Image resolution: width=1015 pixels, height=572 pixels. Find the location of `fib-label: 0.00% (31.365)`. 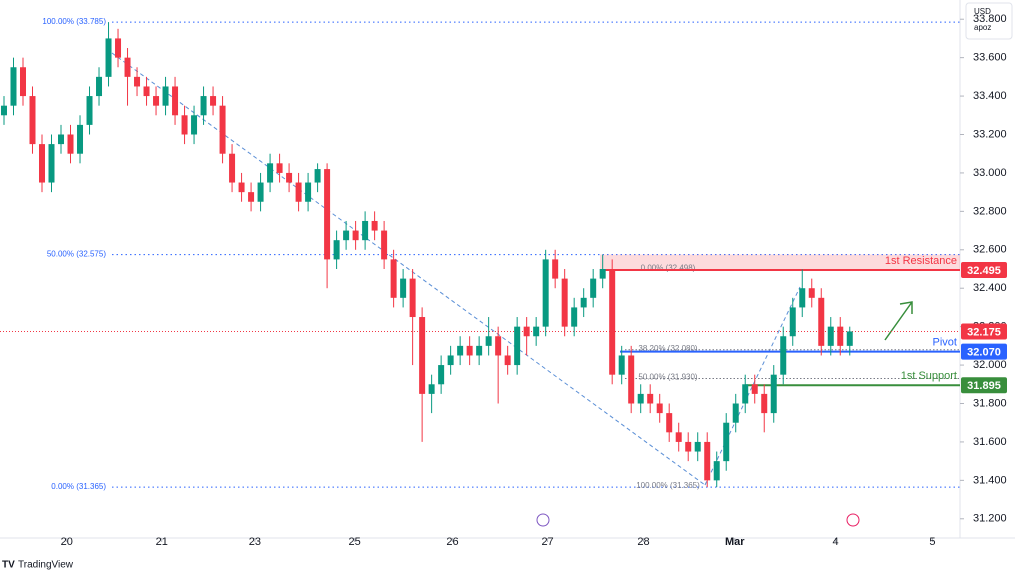

fib-label: 0.00% (31.365) is located at coordinates (78, 486).